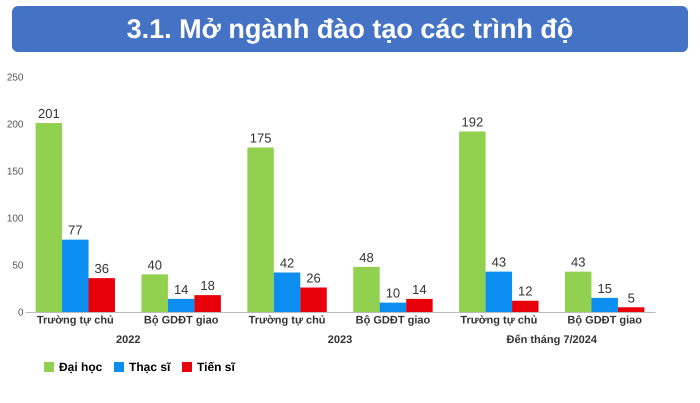  Describe the element at coordinates (473, 122) in the screenshot. I see `data-label: 192` at that location.